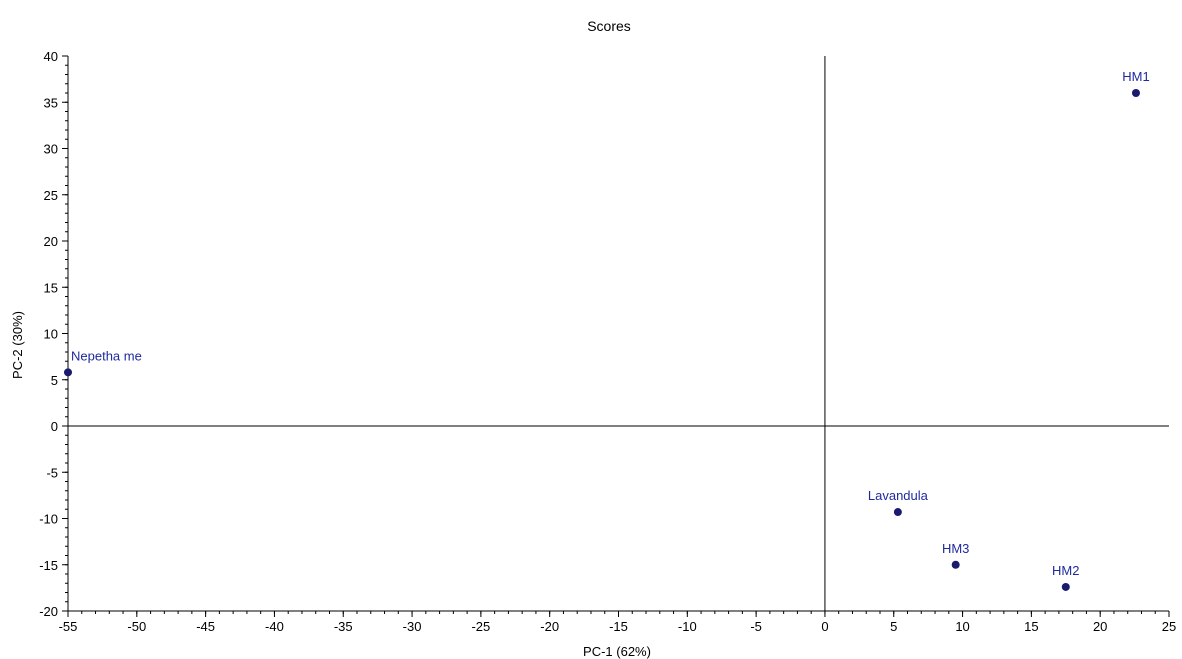 The image size is (1182, 659). I want to click on x-tick-label: 15, so click(1031, 626).